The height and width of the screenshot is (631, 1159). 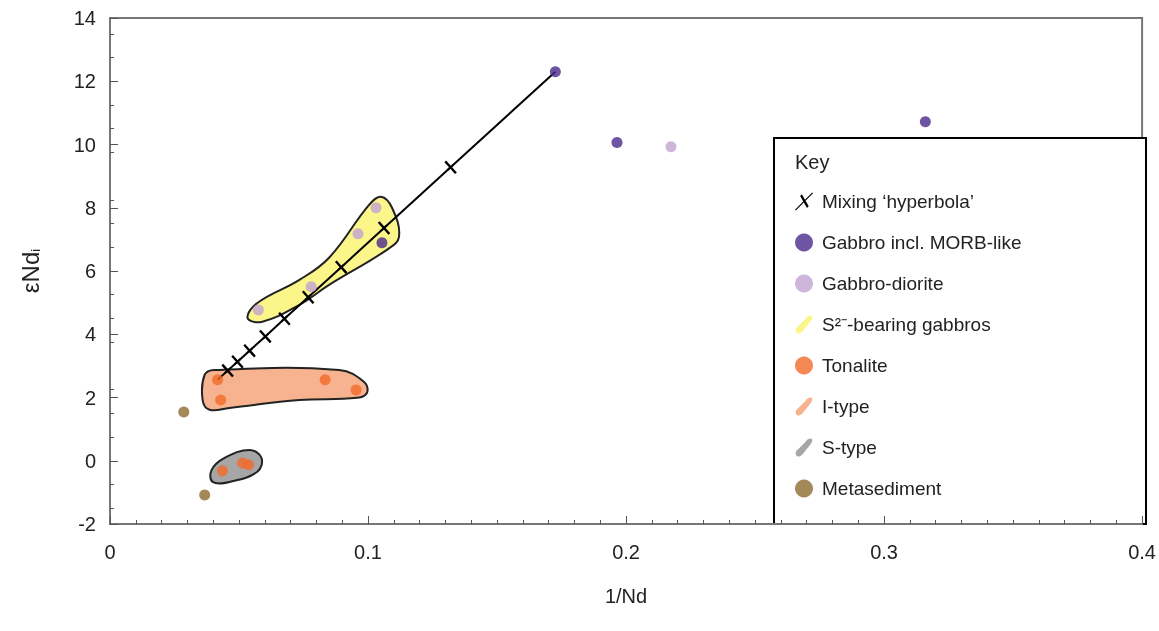 What do you see at coordinates (110, 552) in the screenshot?
I see `x-tick-label: 0` at bounding box center [110, 552].